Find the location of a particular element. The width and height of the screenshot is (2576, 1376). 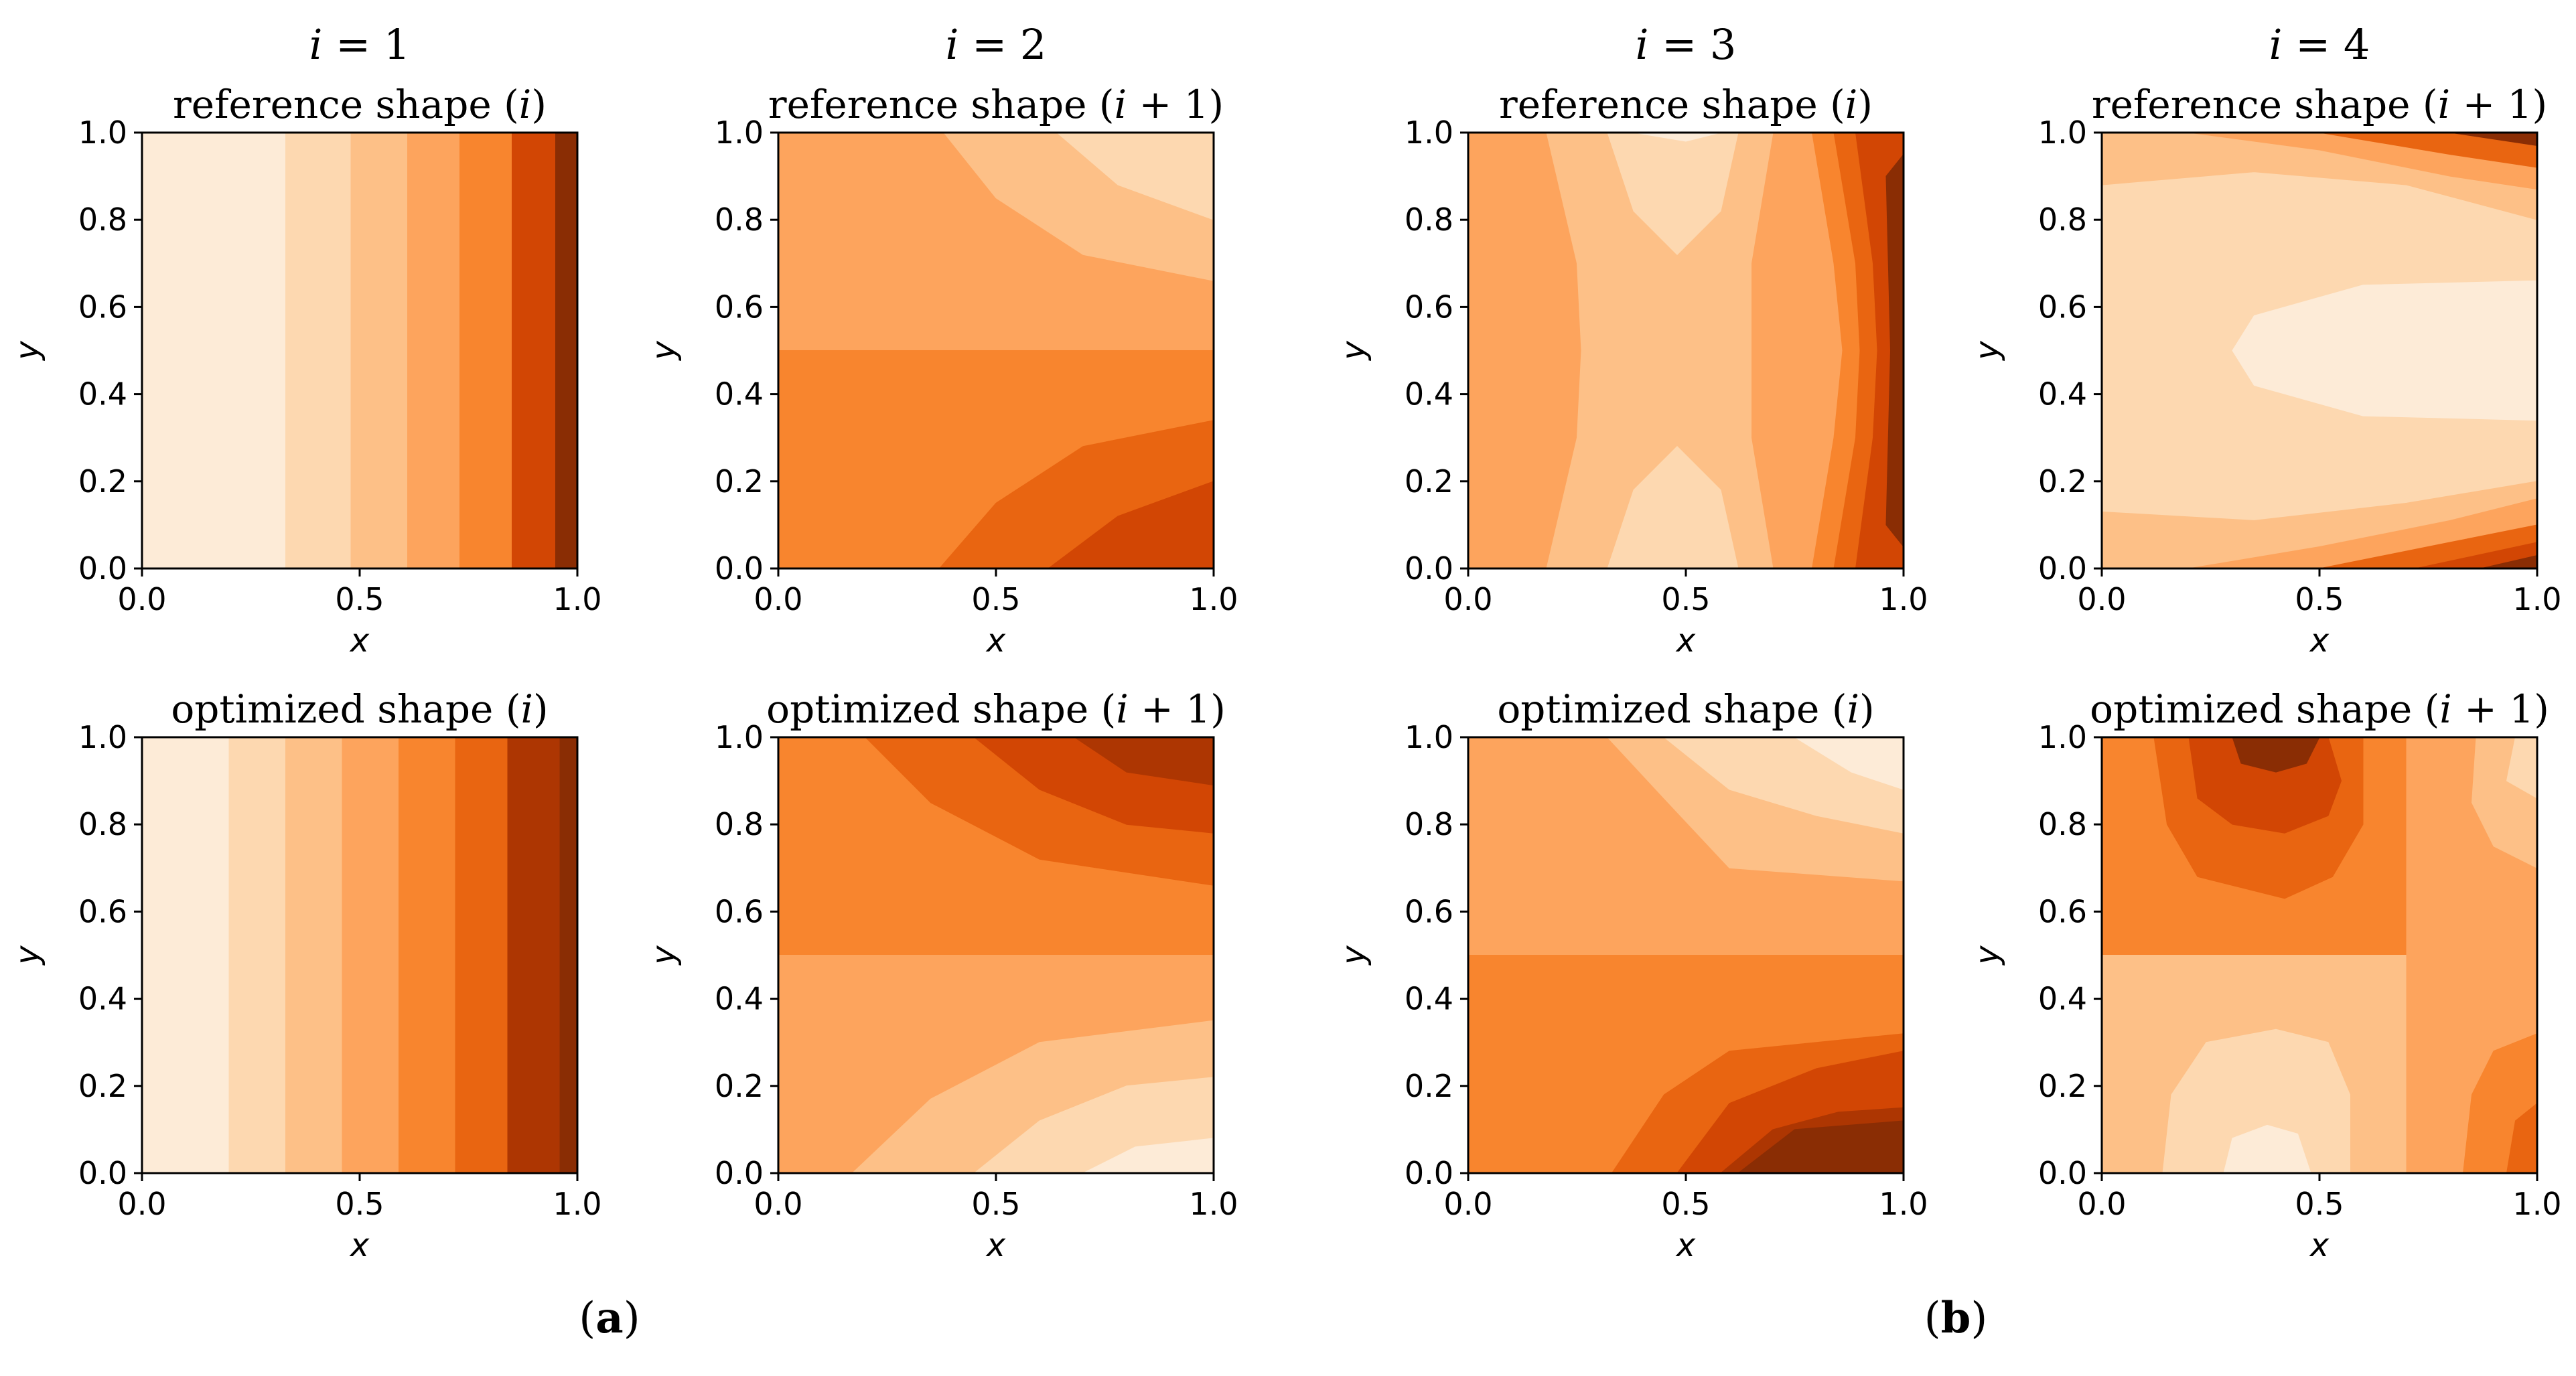

subplot-title: reference shape (i + 1) is located at coordinates (996, 105).